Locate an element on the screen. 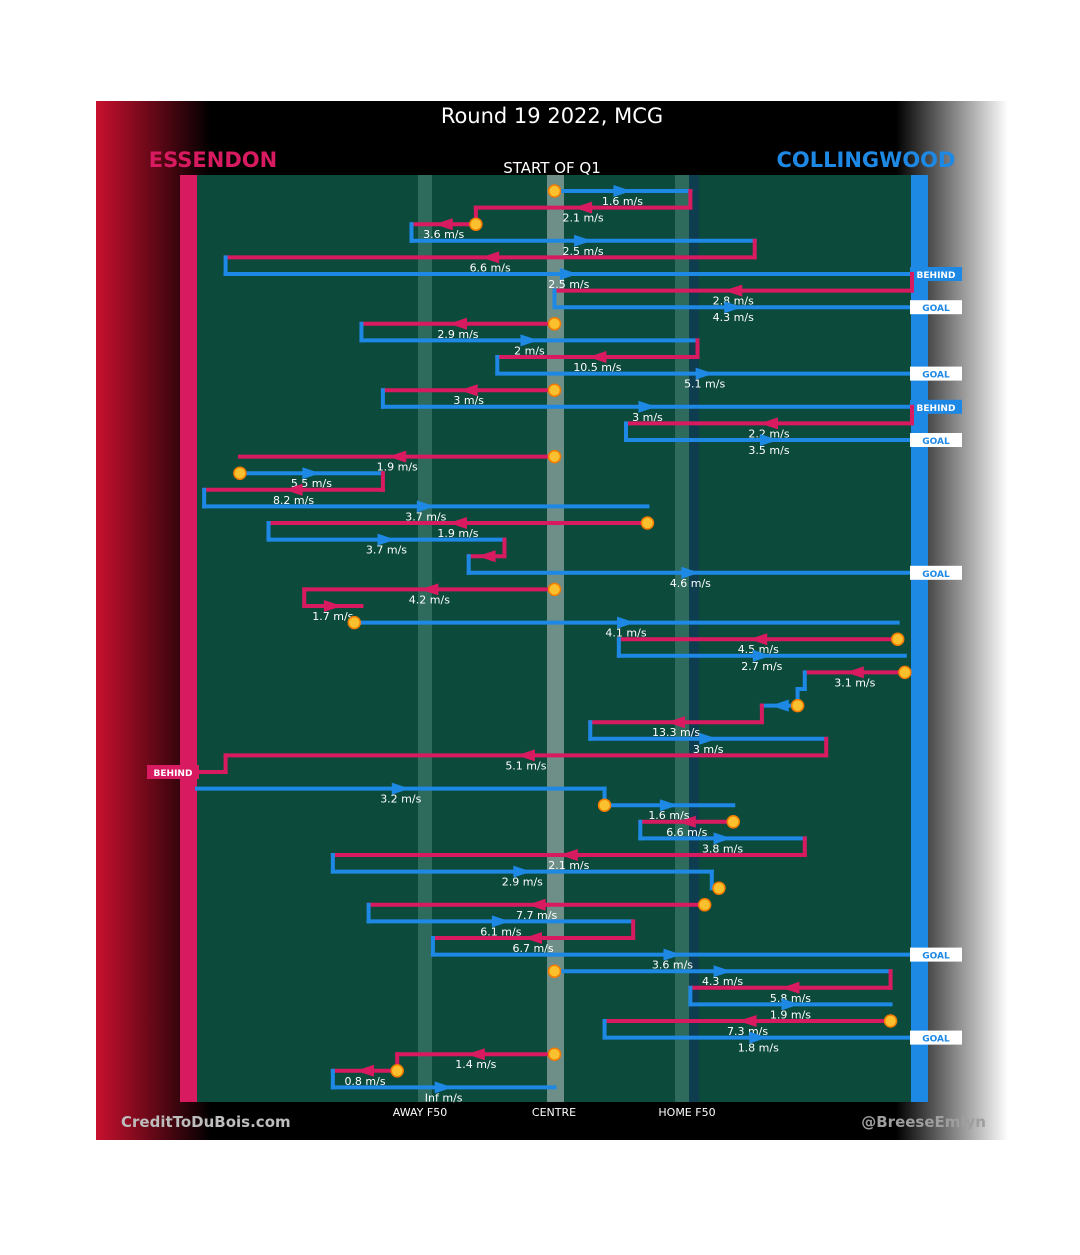 The image size is (1080, 1255). chart-subtitle: START OF Q1 is located at coordinates (552, 168).